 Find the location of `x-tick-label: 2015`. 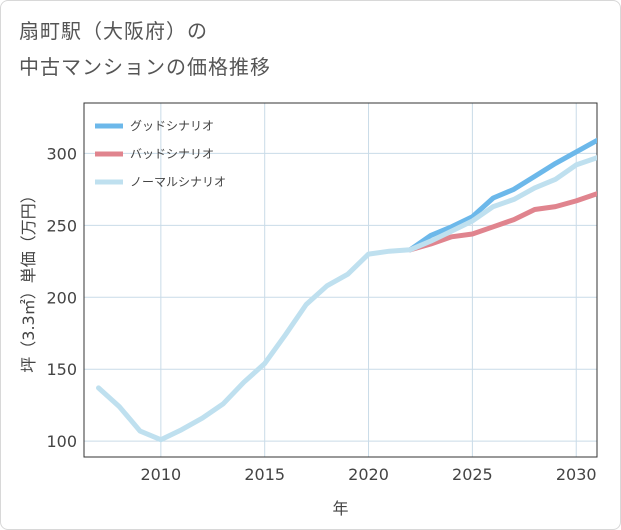

x-tick-label: 2015 is located at coordinates (264, 474).